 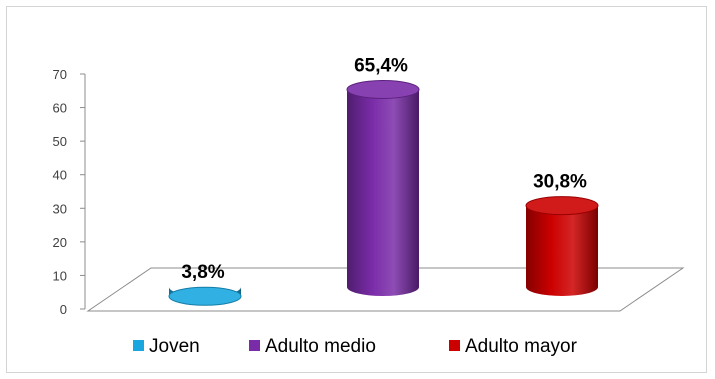 What do you see at coordinates (60, 108) in the screenshot?
I see `y-tick-label: 60` at bounding box center [60, 108].